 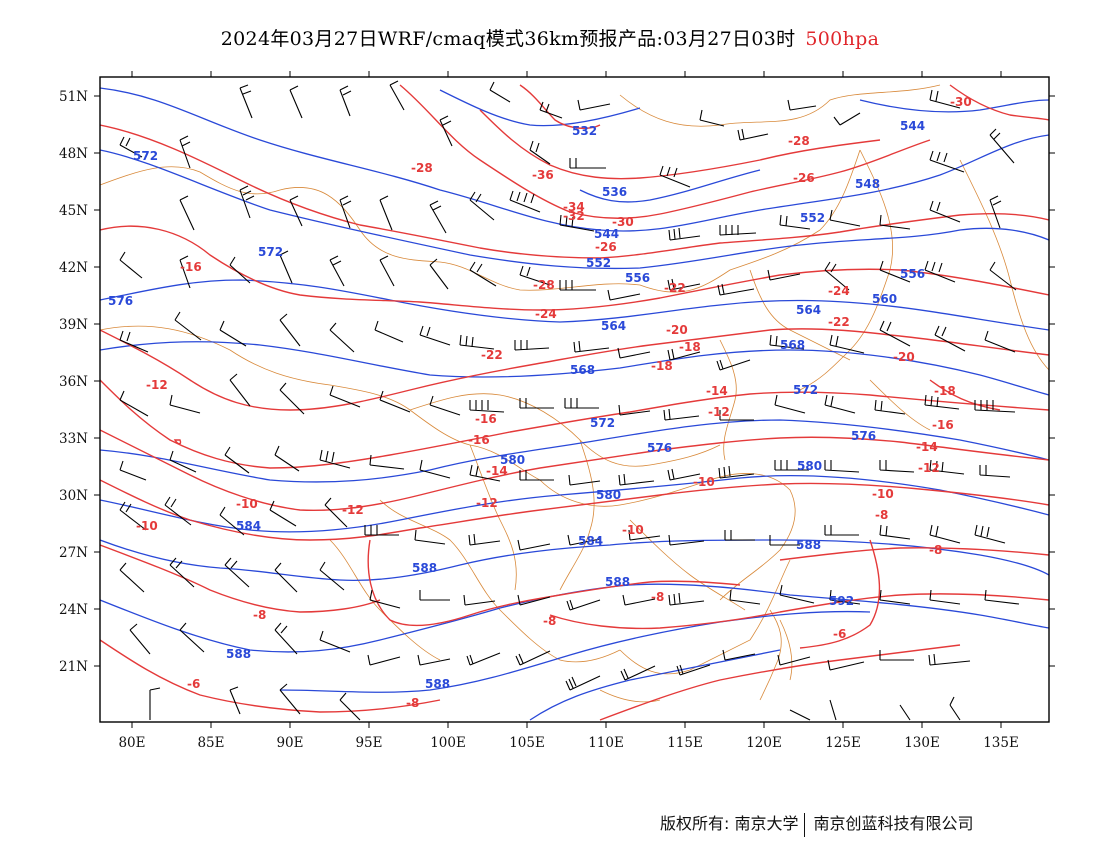 What do you see at coordinates (843, 743) in the screenshot?
I see `lon-tick-label: 125E` at bounding box center [843, 743].